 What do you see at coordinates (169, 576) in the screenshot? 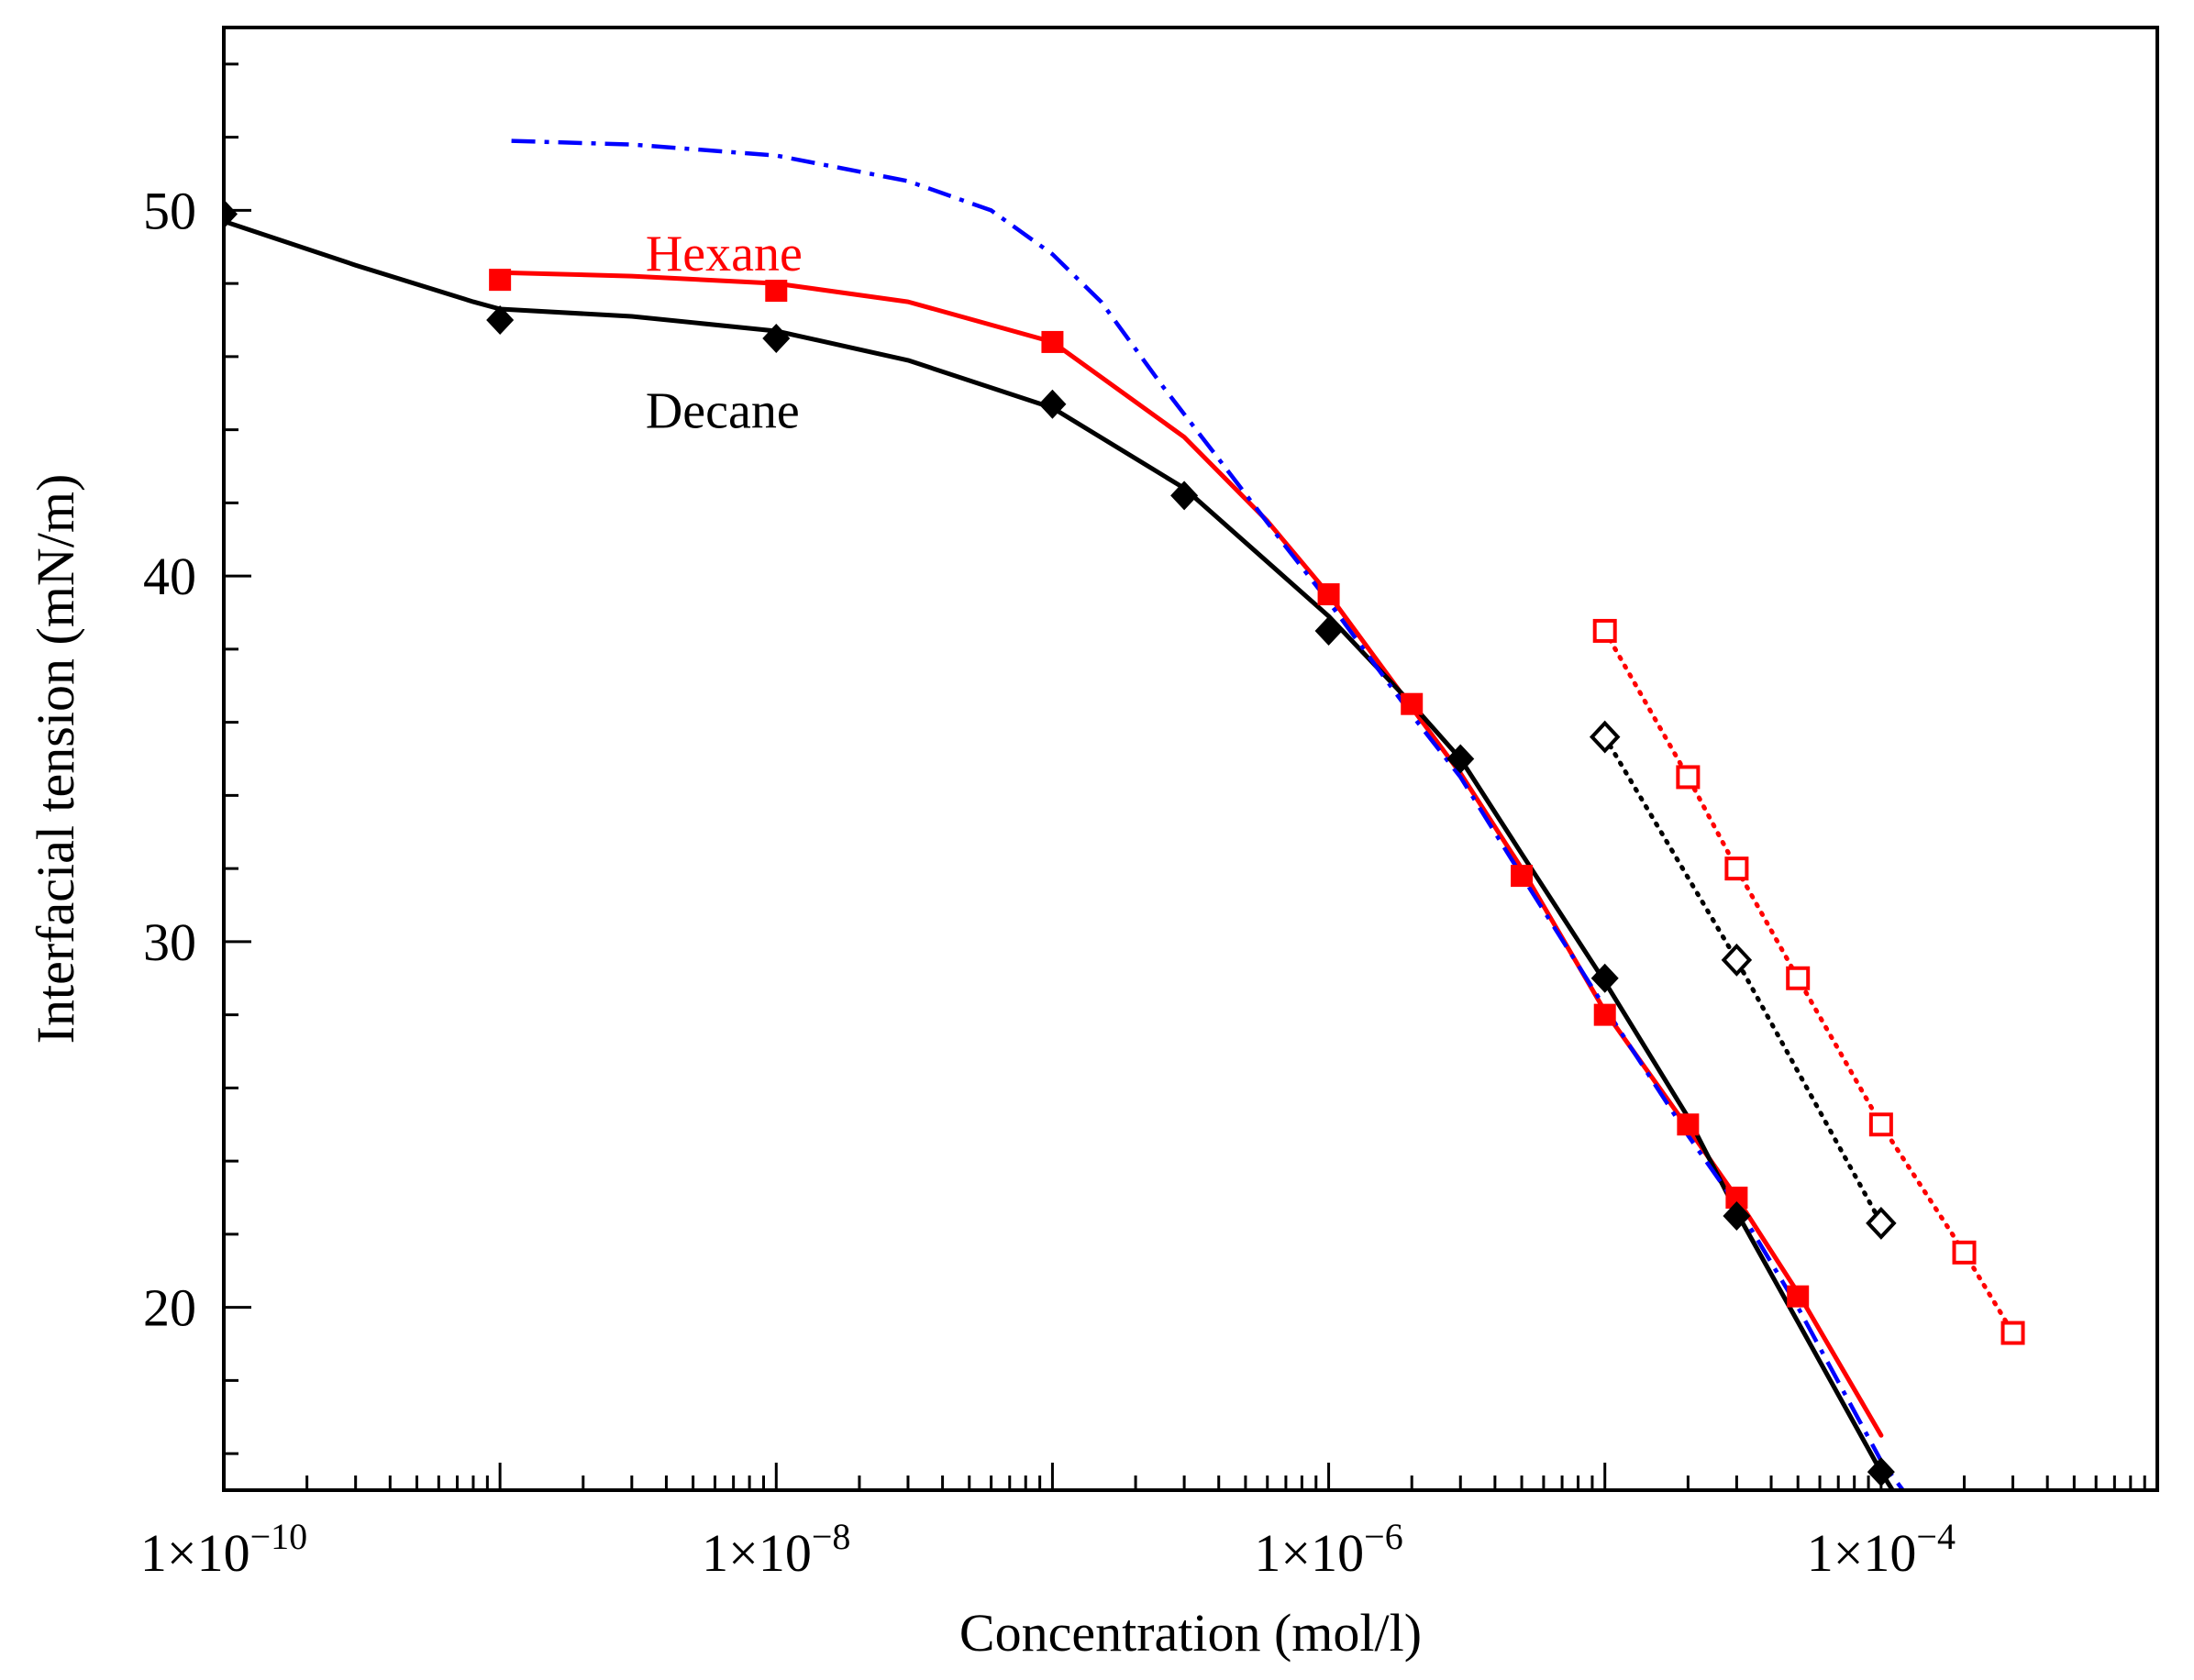
I see `y-tick-label: 40` at bounding box center [169, 576].